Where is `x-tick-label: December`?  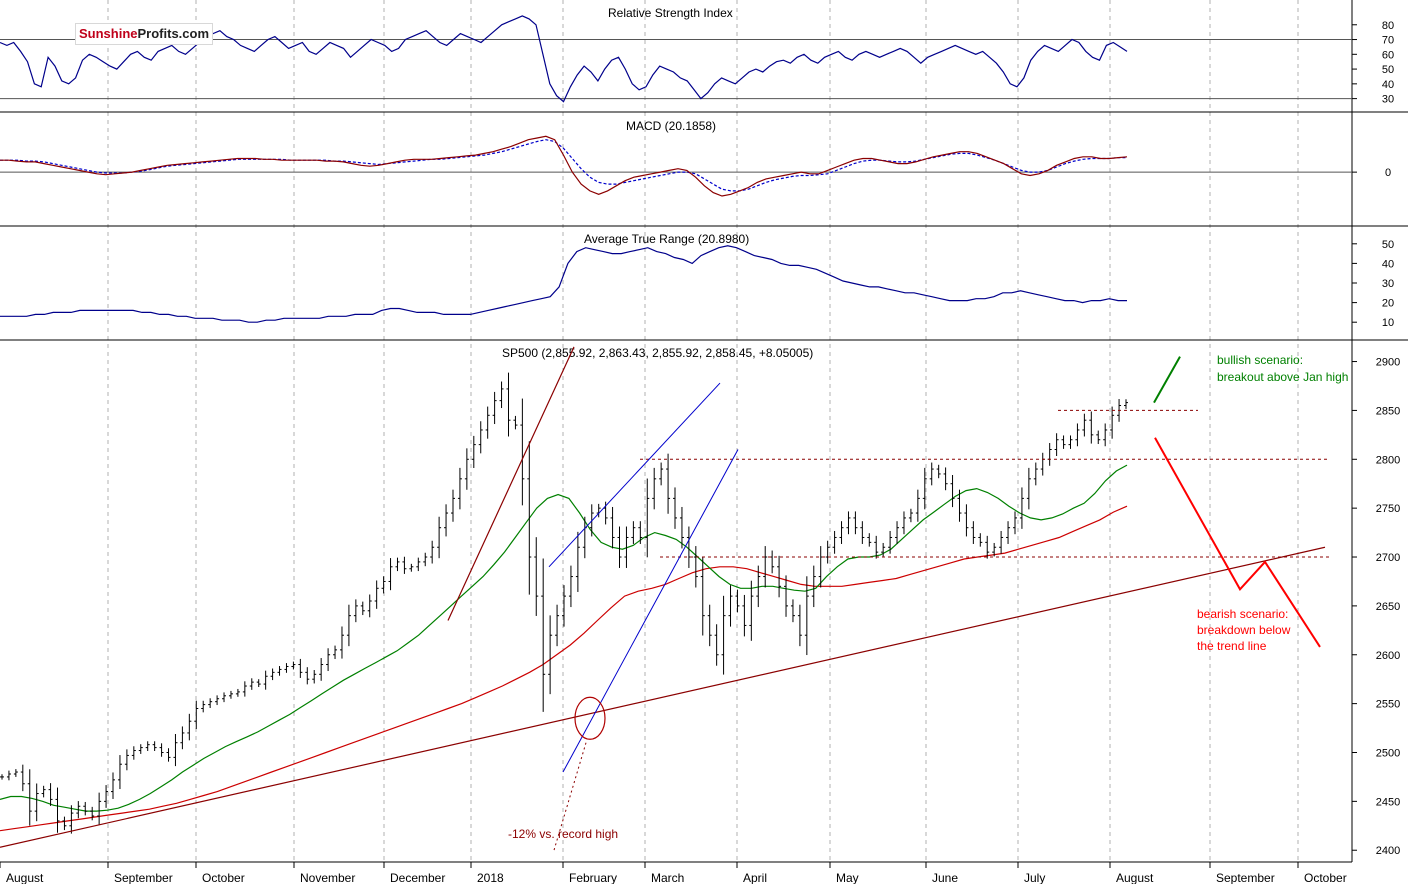
x-tick-label: December is located at coordinates (417, 877).